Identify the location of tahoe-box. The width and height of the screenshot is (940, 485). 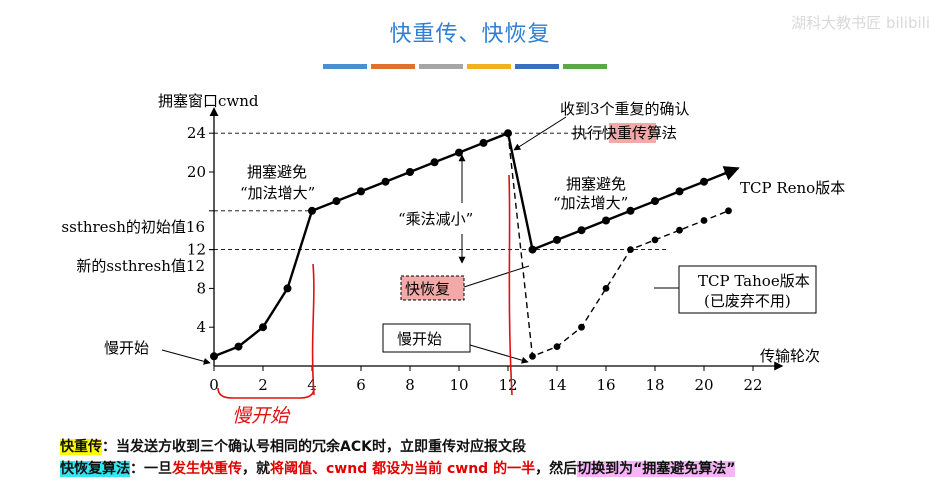
(747, 289).